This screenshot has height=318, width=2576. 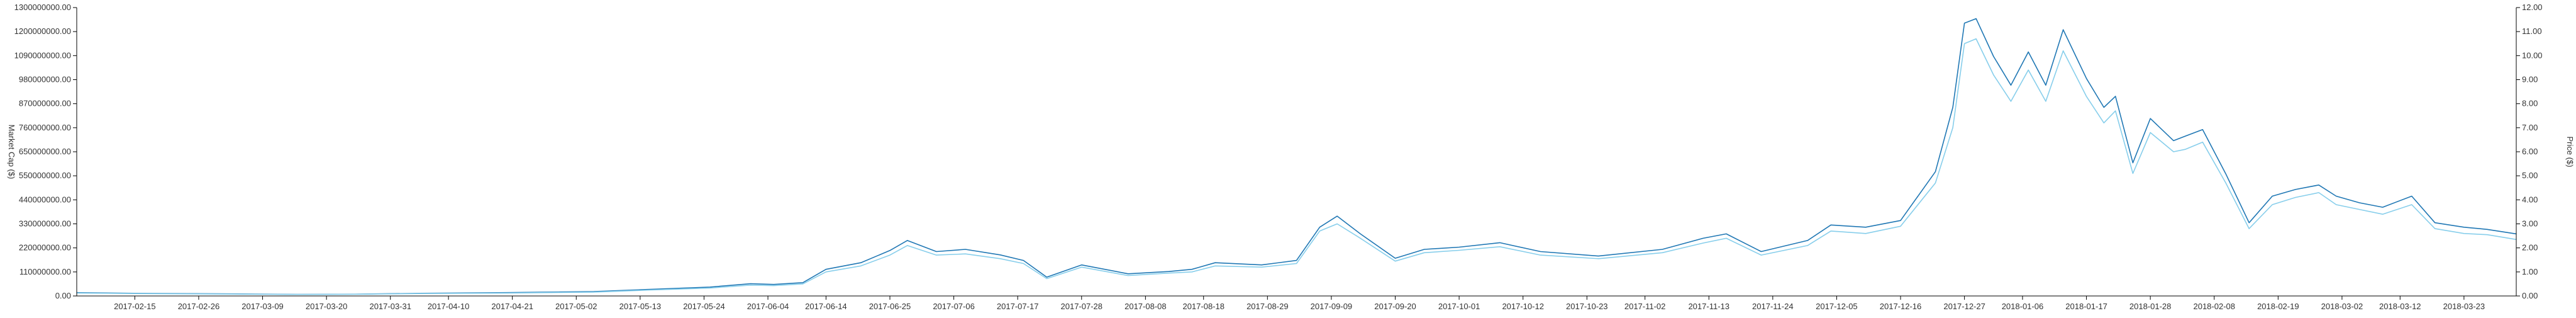 I want to click on left-tick-label: 440000000.00, so click(x=45, y=200).